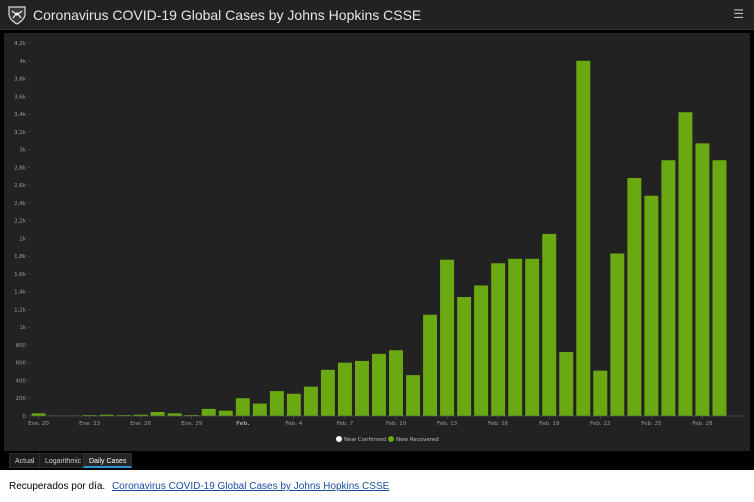 This screenshot has height=502, width=754. What do you see at coordinates (365, 440) in the screenshot?
I see `legend-label: New Confirmed` at bounding box center [365, 440].